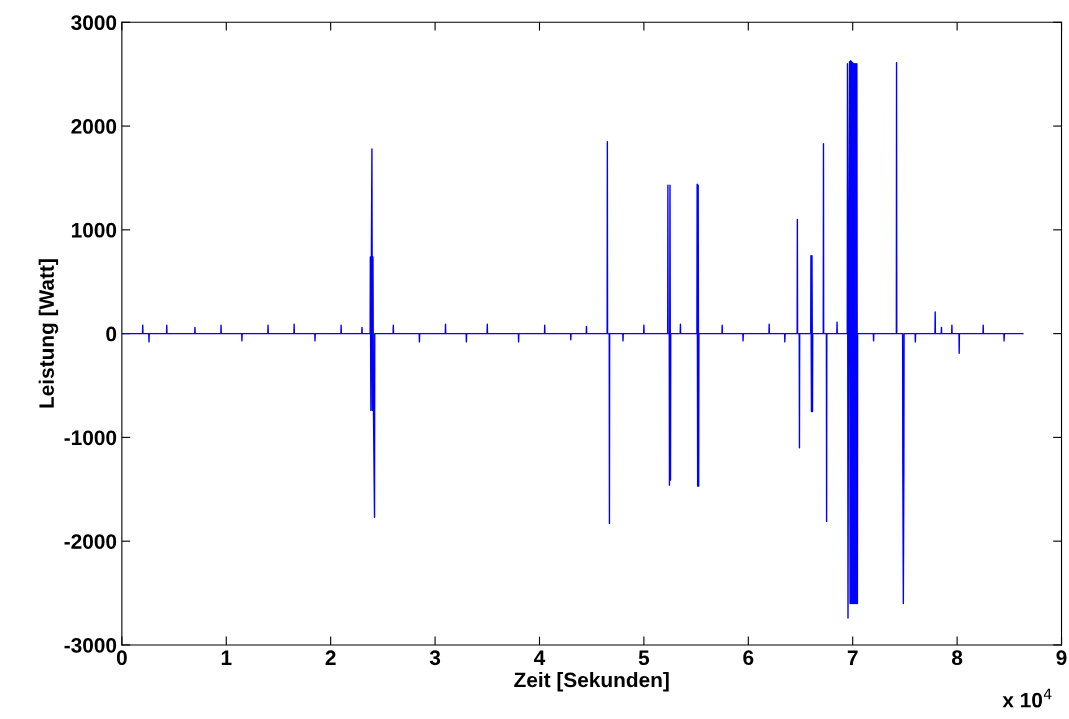 This screenshot has width=1069, height=719. What do you see at coordinates (591, 682) in the screenshot?
I see `x-axis-title: Zeit [Sekunden]` at bounding box center [591, 682].